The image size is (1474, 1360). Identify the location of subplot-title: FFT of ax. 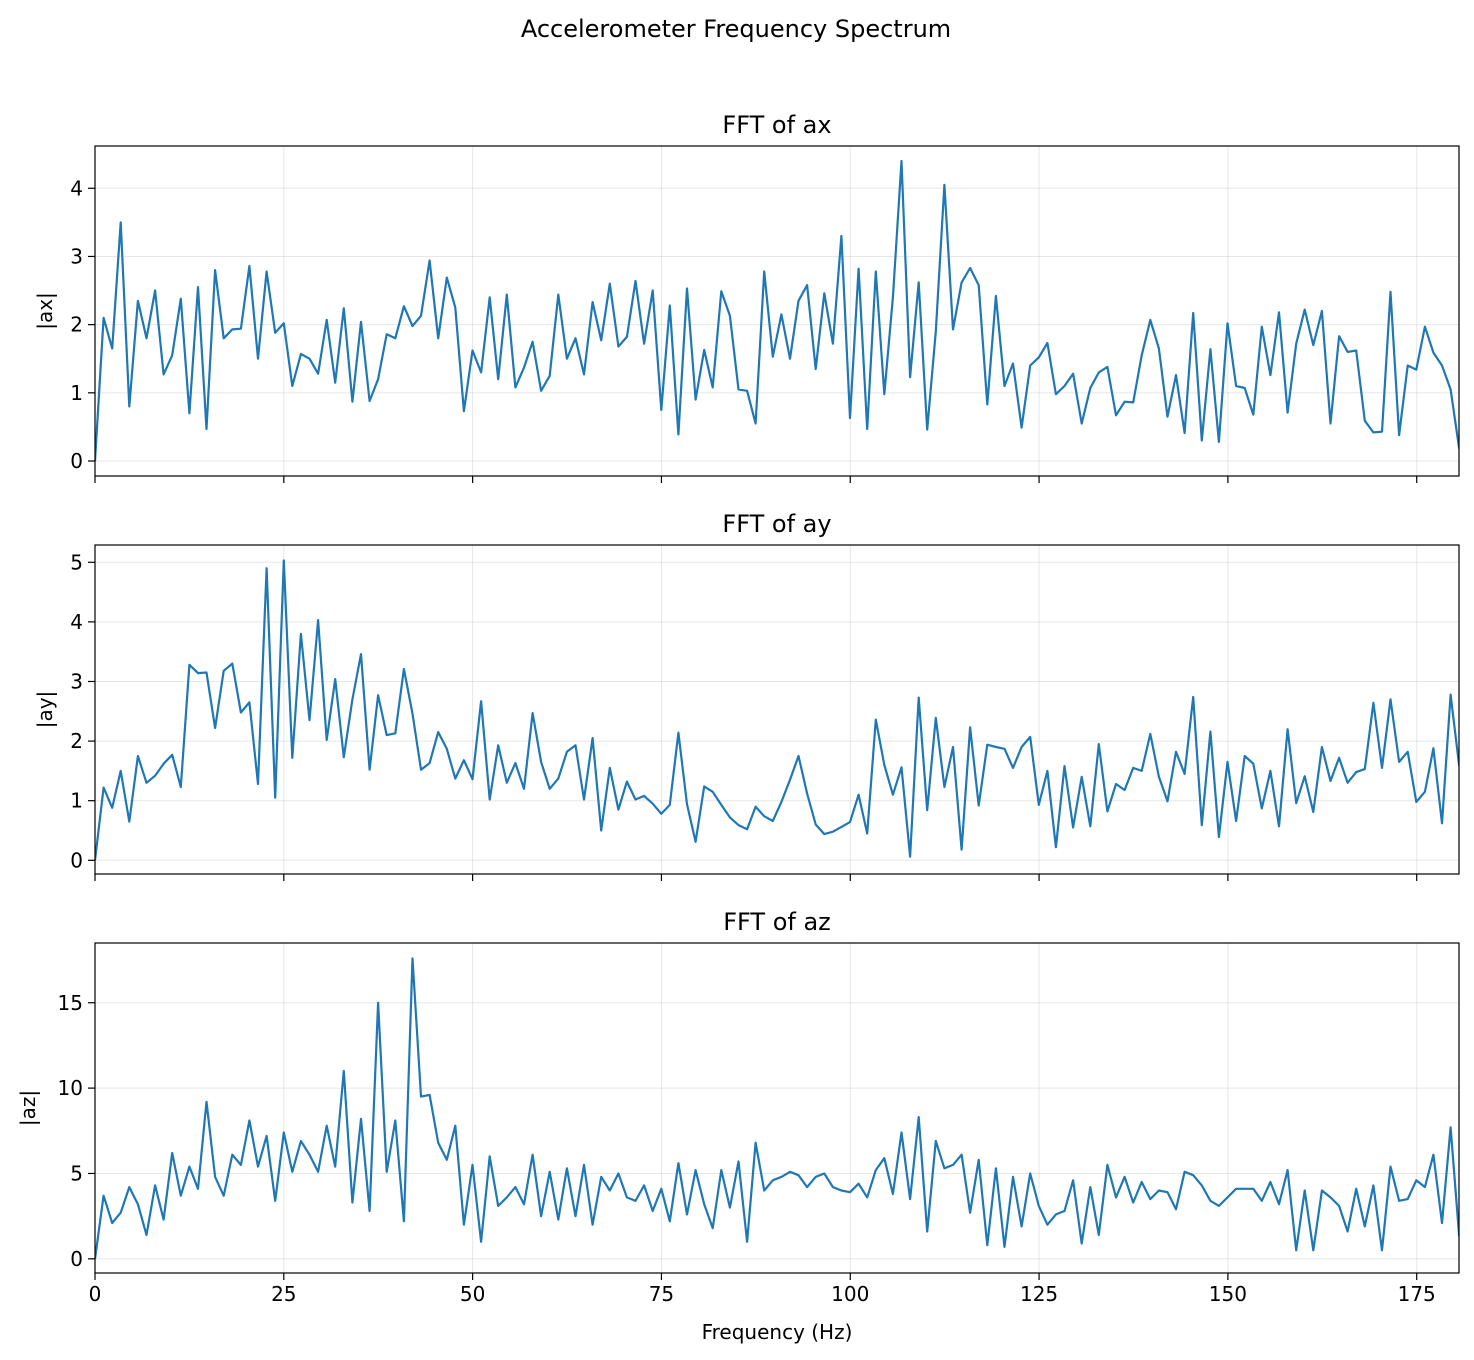
(776, 125).